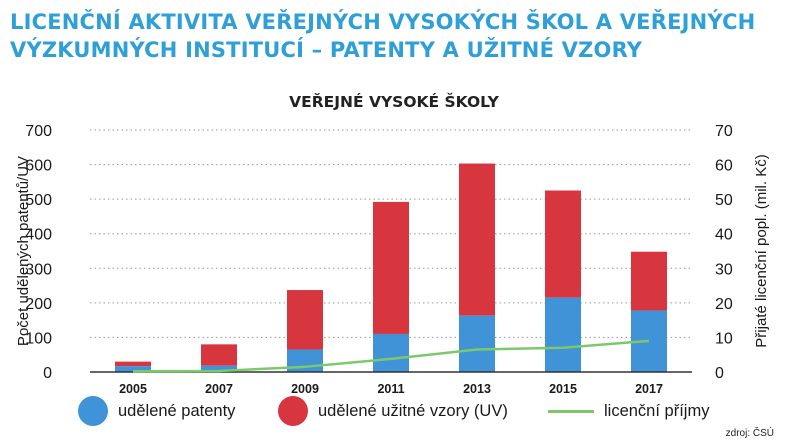 Image resolution: width=788 pixels, height=447 pixels. What do you see at coordinates (724, 338) in the screenshot?
I see `y2-tick-label: 10` at bounding box center [724, 338].